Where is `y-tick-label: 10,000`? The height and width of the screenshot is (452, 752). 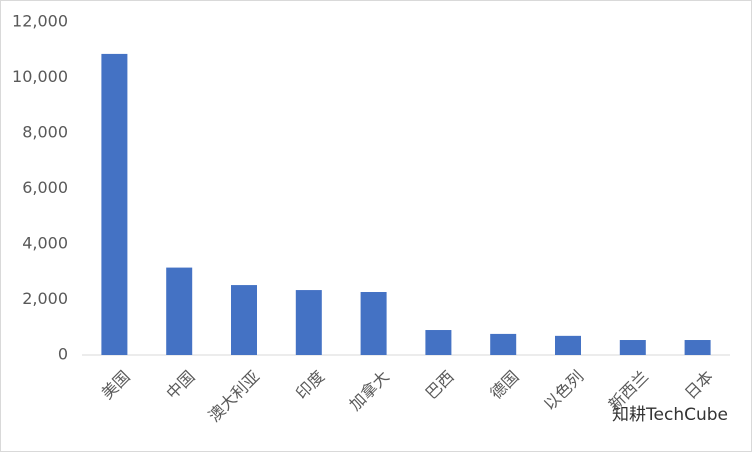
y-tick-label: 10,000 is located at coordinates (40, 76).